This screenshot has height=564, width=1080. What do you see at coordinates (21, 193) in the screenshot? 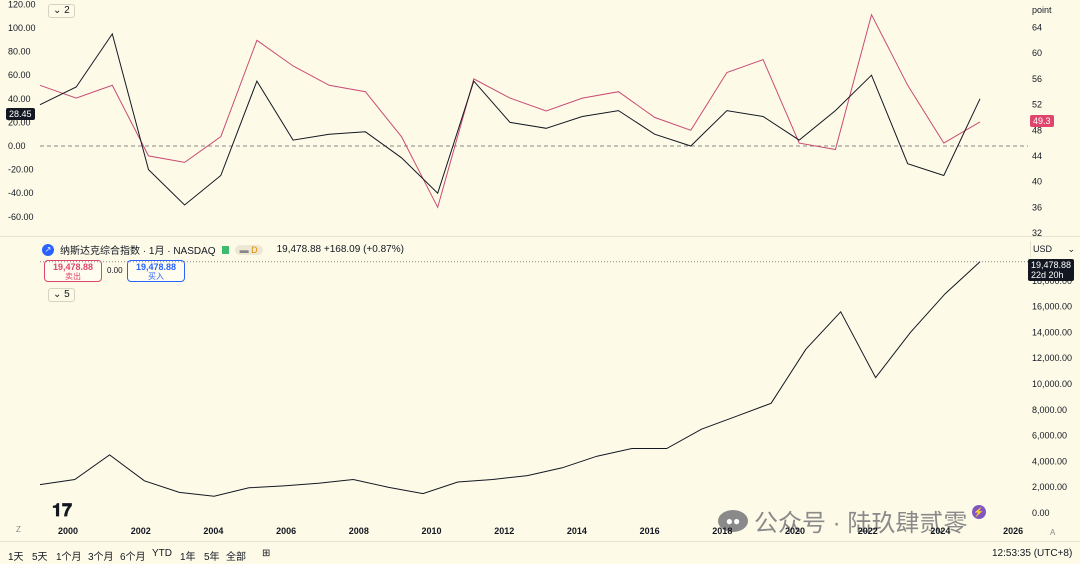
I see `left-axis-tick: -40.00` at bounding box center [21, 193].